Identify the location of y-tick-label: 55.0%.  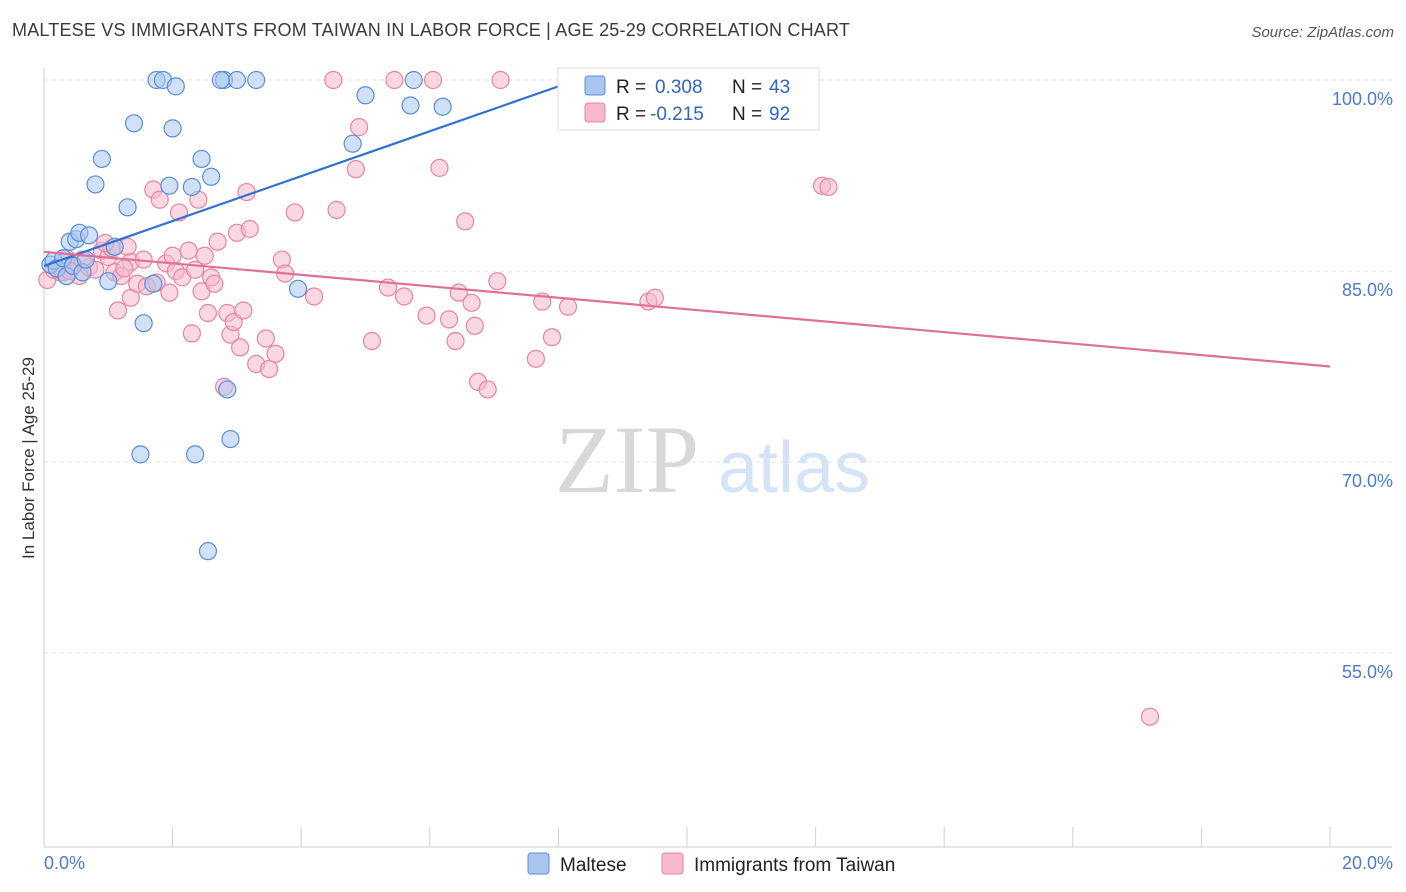
(1367, 672).